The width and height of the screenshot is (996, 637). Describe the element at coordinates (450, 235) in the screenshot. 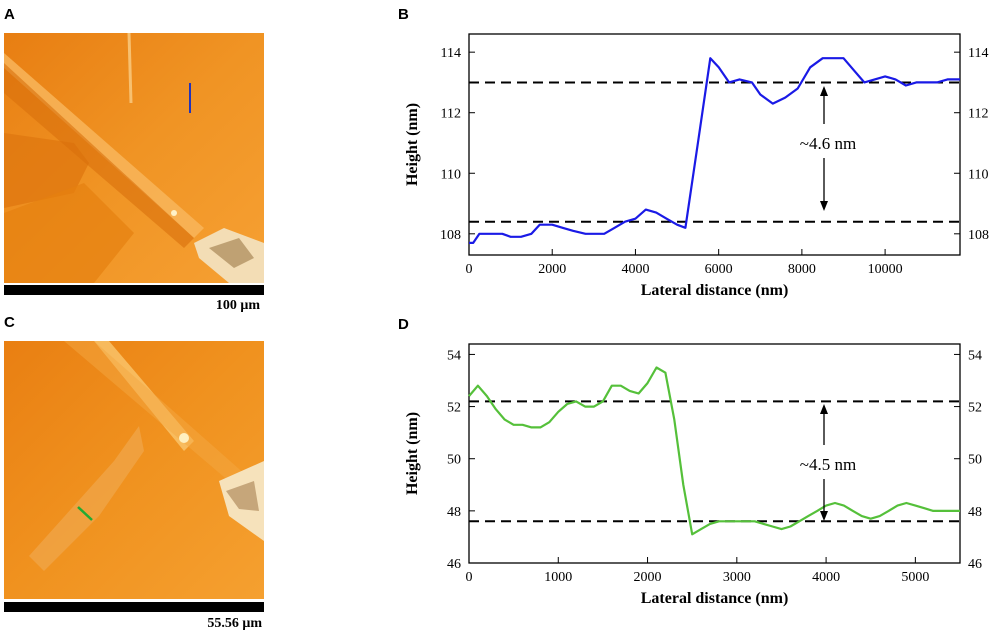

I see `y-tick-label-left-b-0: 108` at that location.